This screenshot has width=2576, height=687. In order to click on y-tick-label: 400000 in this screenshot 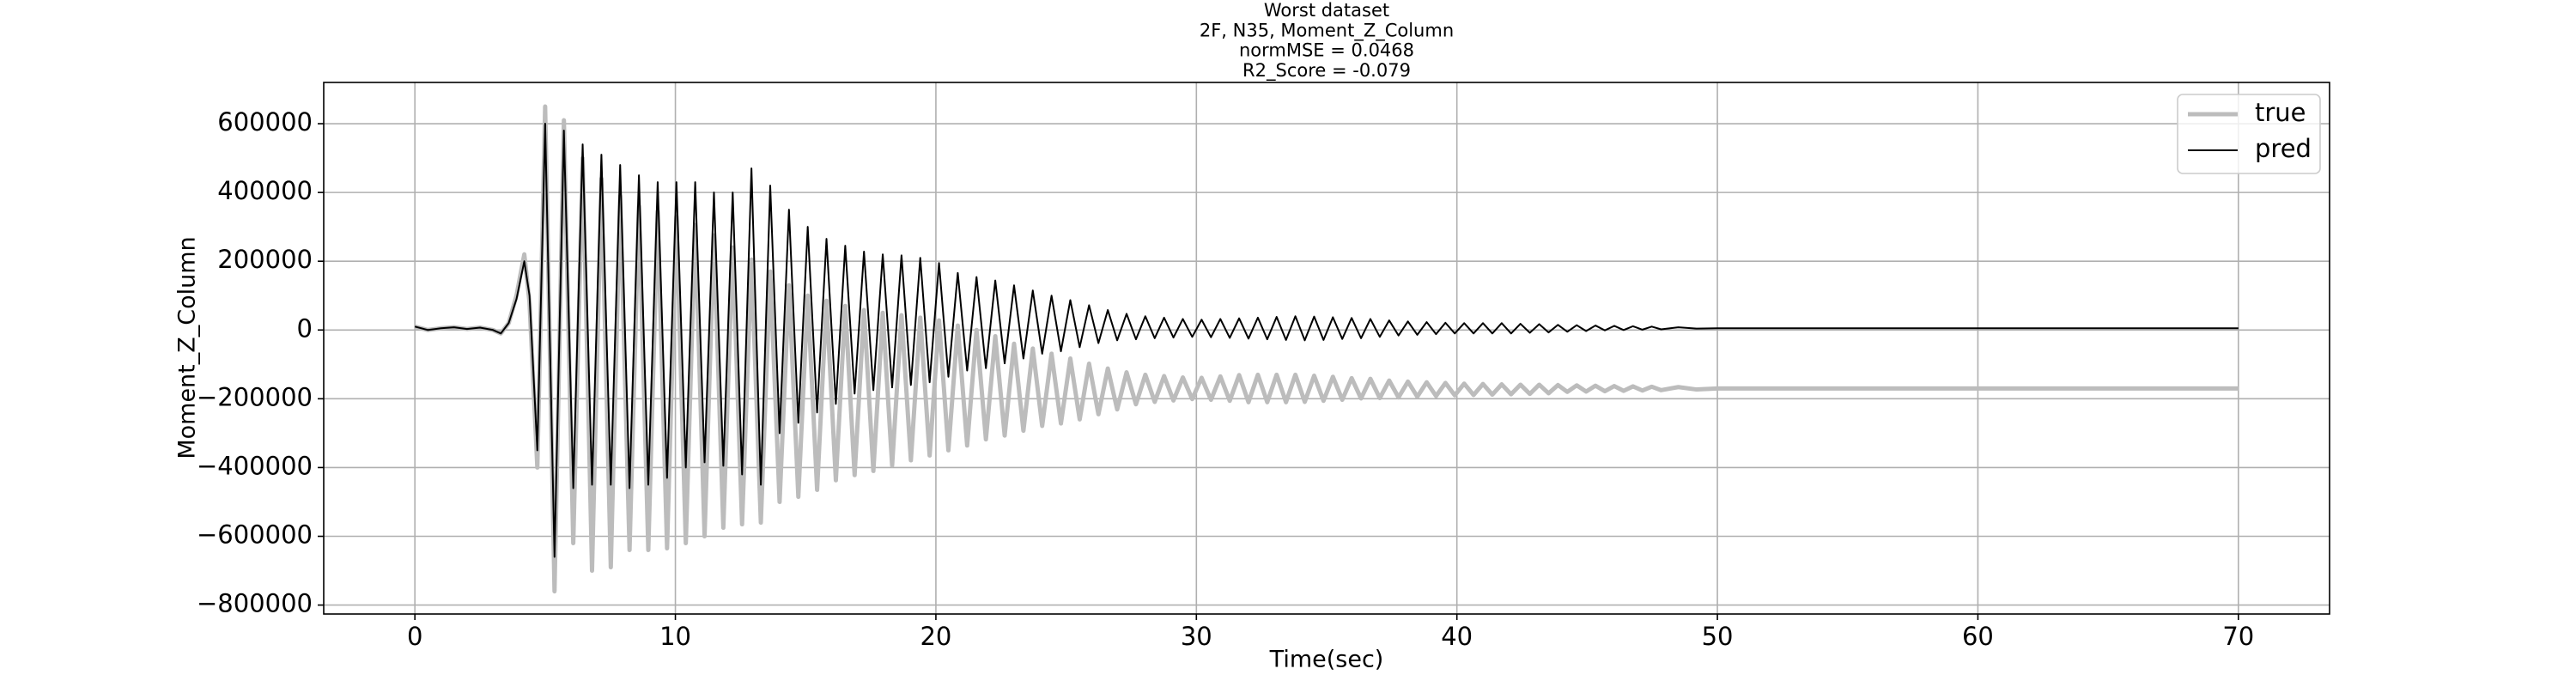, I will do `click(265, 190)`.